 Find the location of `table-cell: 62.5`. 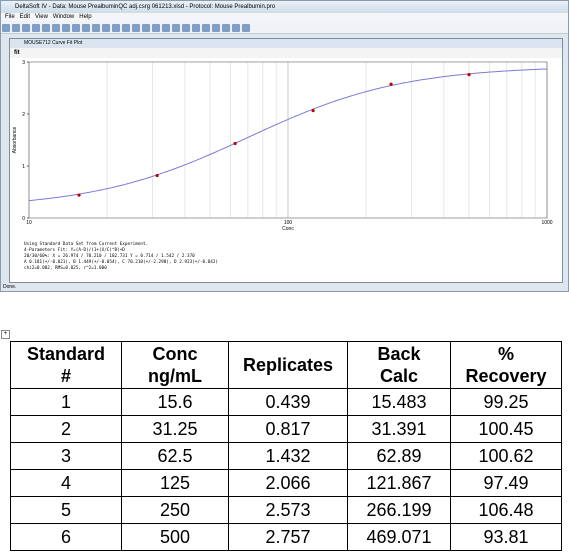

table-cell: 62.5 is located at coordinates (175, 456).